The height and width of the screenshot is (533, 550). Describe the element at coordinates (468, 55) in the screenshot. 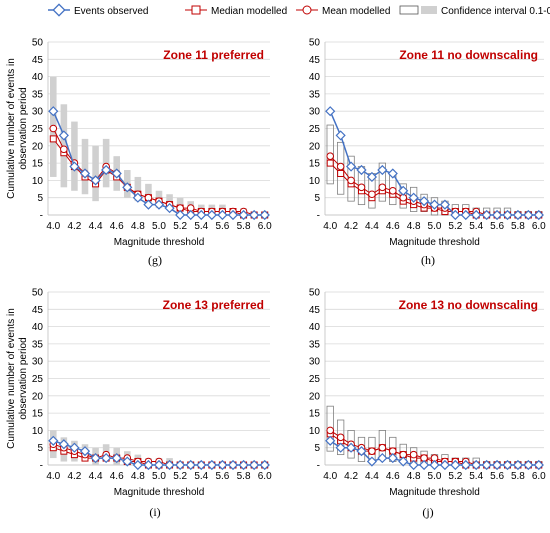

I see `chart-title: Zone 11 no downscaling` at that location.